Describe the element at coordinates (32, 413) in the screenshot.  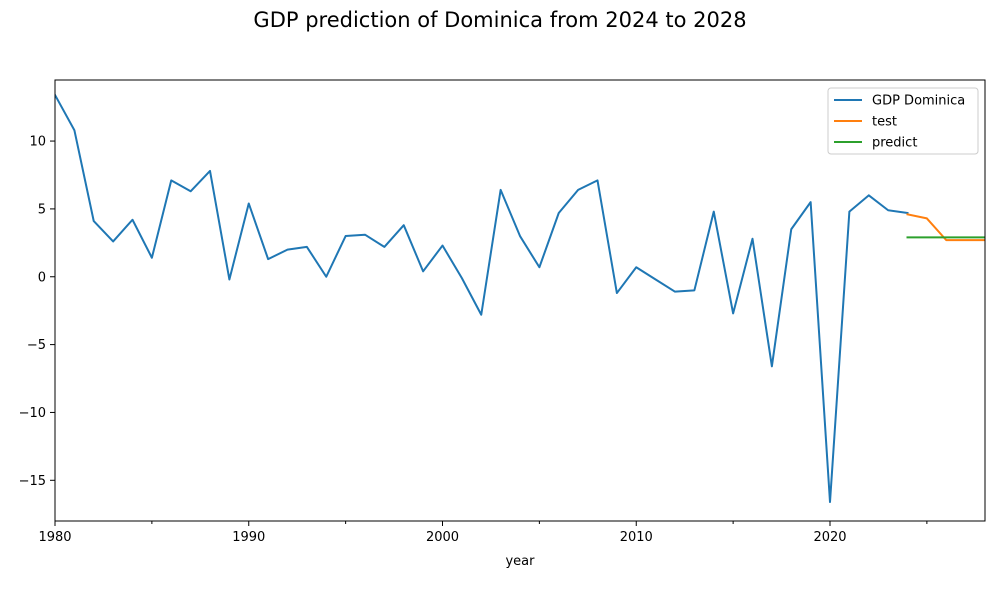
I see `y-tick-label: −10` at that location.